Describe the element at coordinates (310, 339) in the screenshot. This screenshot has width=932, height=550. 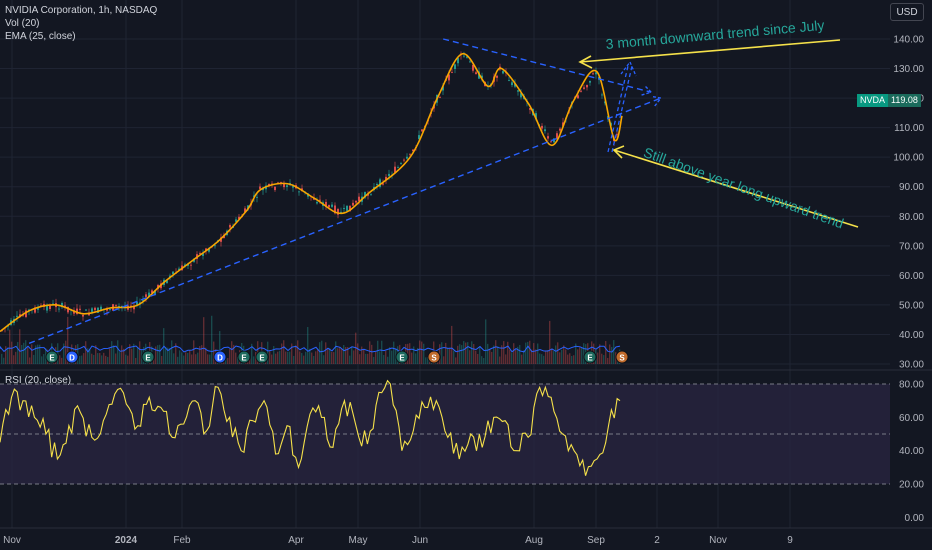
I see `volume-bars` at that location.